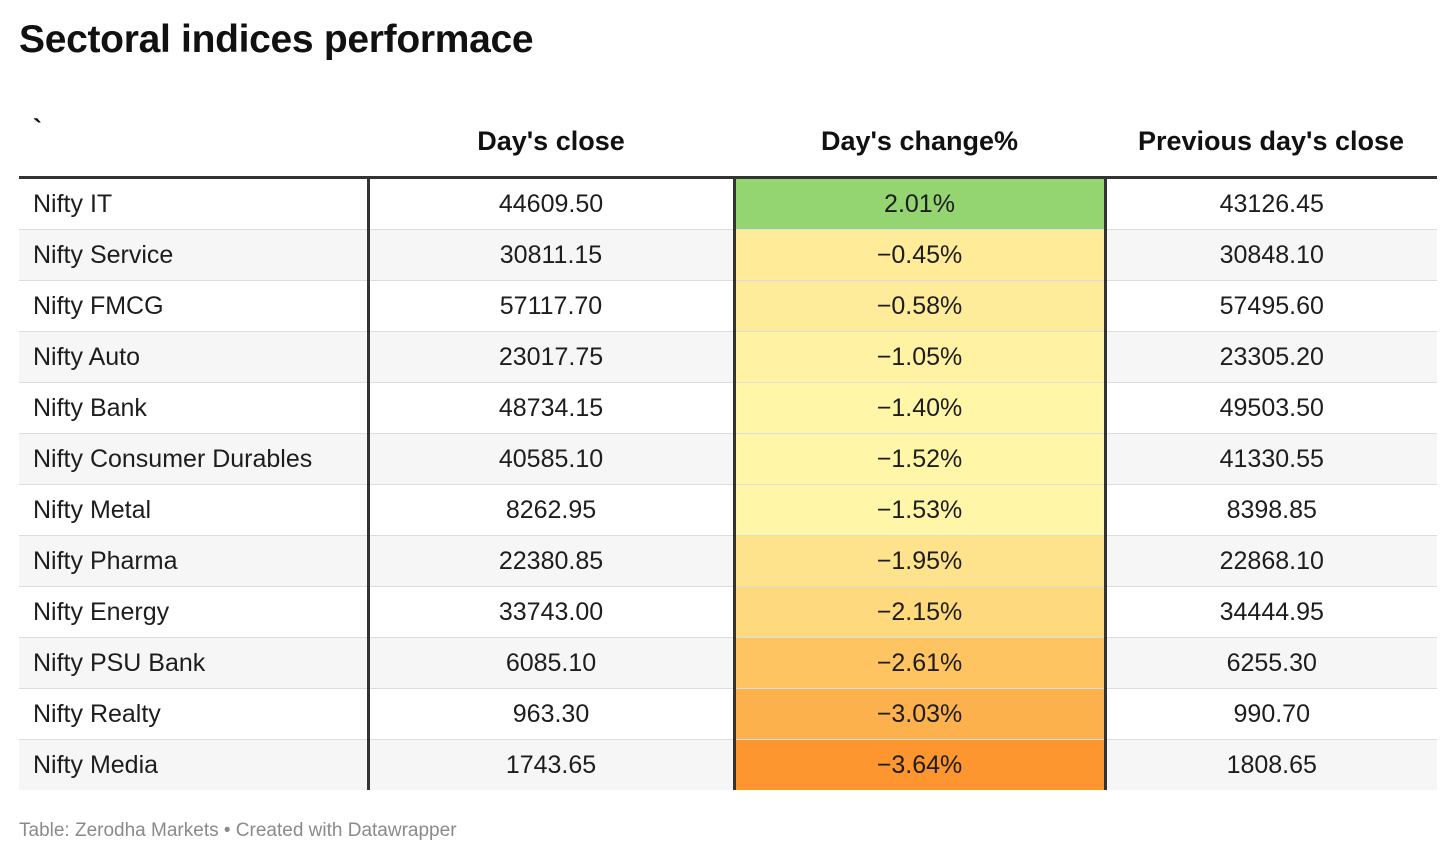 This screenshot has width=1456, height=864. What do you see at coordinates (1271, 357) in the screenshot?
I see `cell-previous-close: 23305.20` at bounding box center [1271, 357].